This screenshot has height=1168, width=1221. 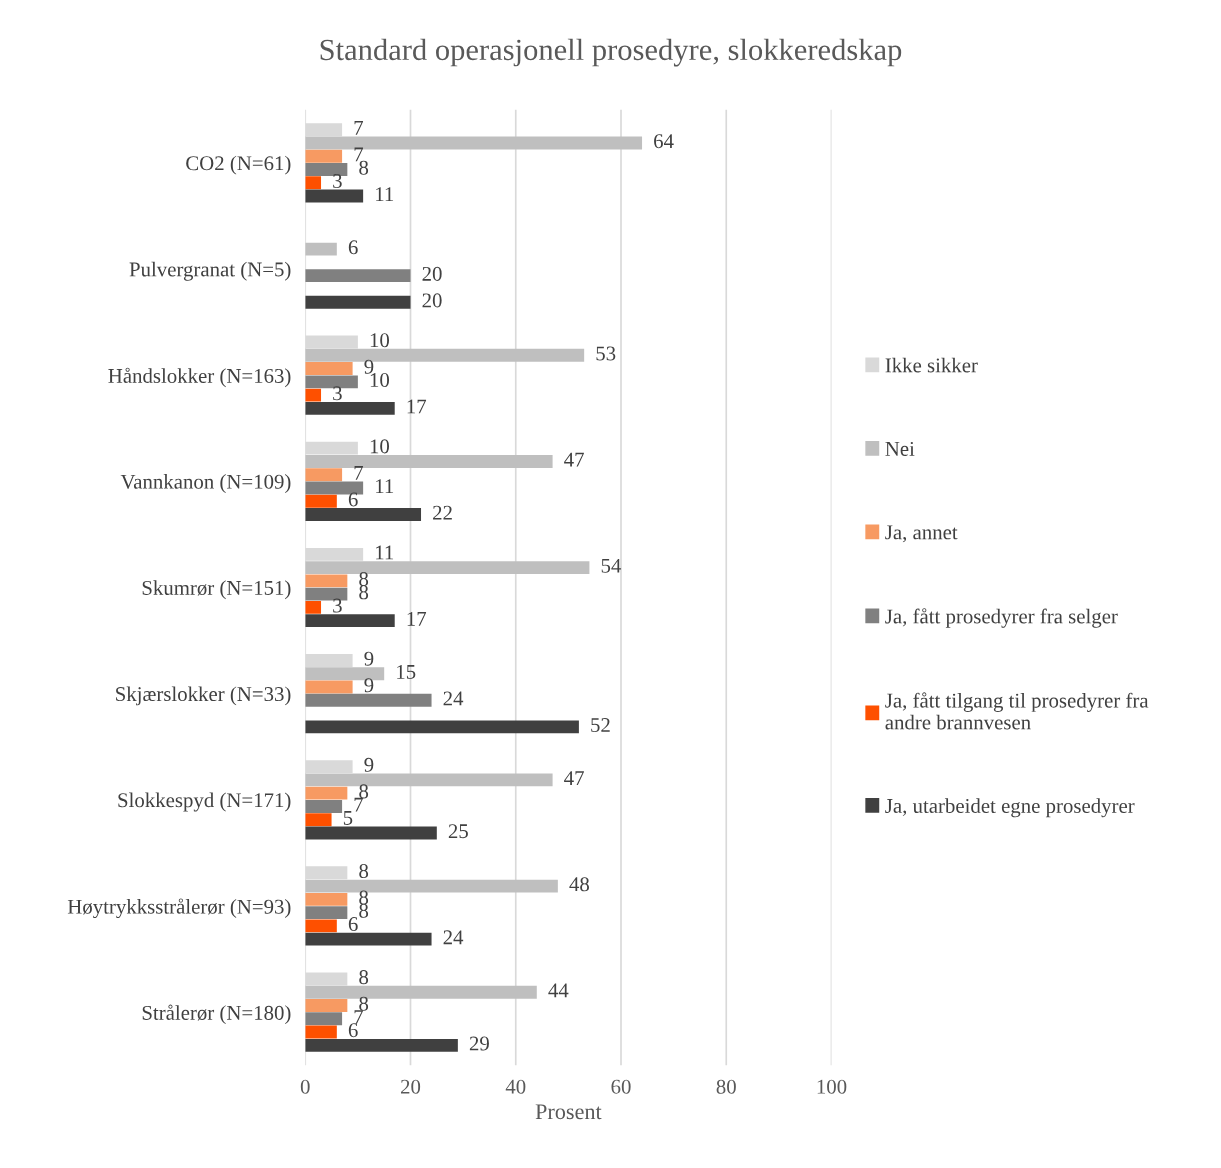 I want to click on y-tick-label: Høytrykksstrålerør (N=93), so click(x=179, y=908).